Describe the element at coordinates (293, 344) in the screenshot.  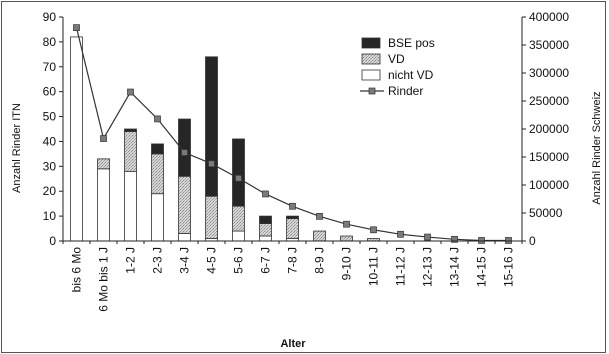
I see `x-axis-label: Alter` at that location.